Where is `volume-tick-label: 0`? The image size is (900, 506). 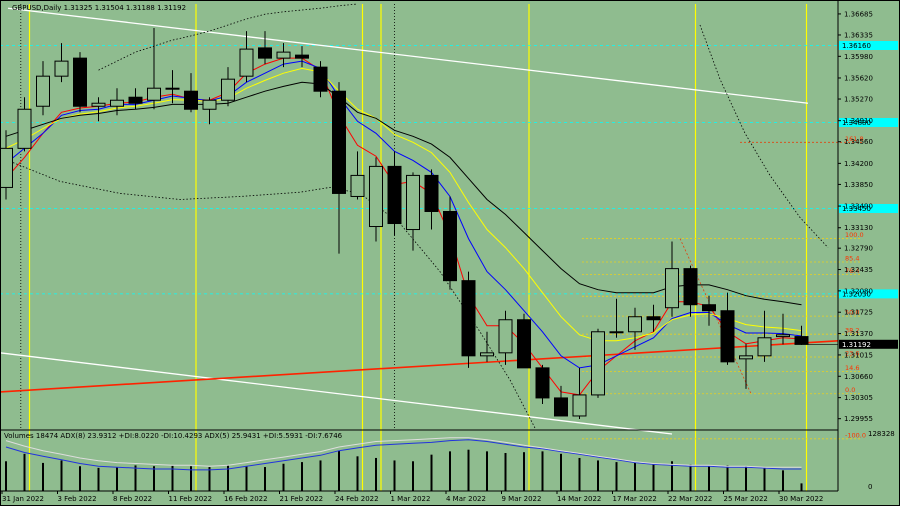 volume-tick-label: 0 is located at coordinates (870, 487).